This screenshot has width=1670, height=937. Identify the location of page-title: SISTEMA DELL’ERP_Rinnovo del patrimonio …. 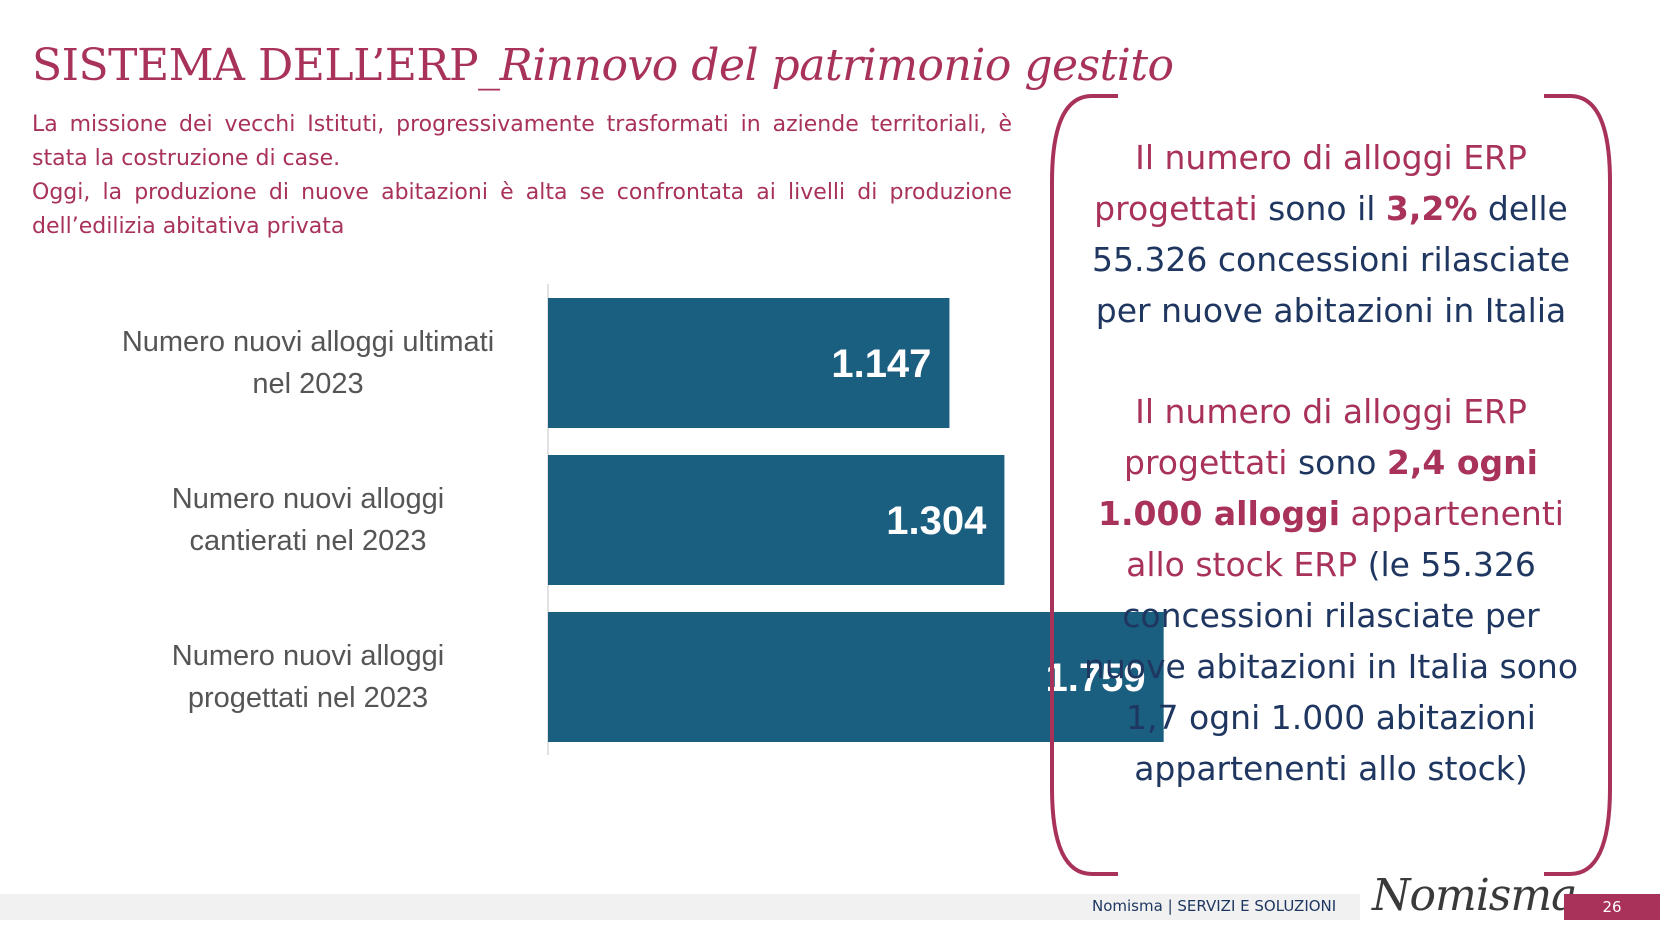
(603, 65).